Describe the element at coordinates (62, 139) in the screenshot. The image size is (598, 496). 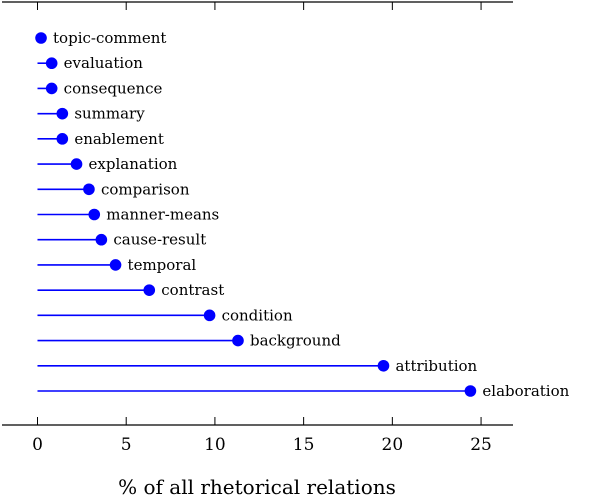
I see `point-enablement` at that location.